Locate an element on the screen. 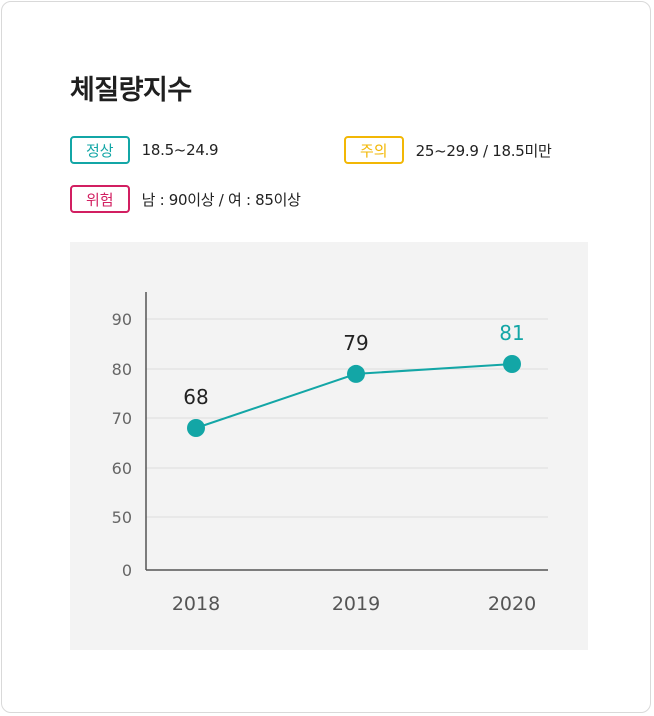 The height and width of the screenshot is (716, 654). y-tick-label: 60 is located at coordinates (122, 468).